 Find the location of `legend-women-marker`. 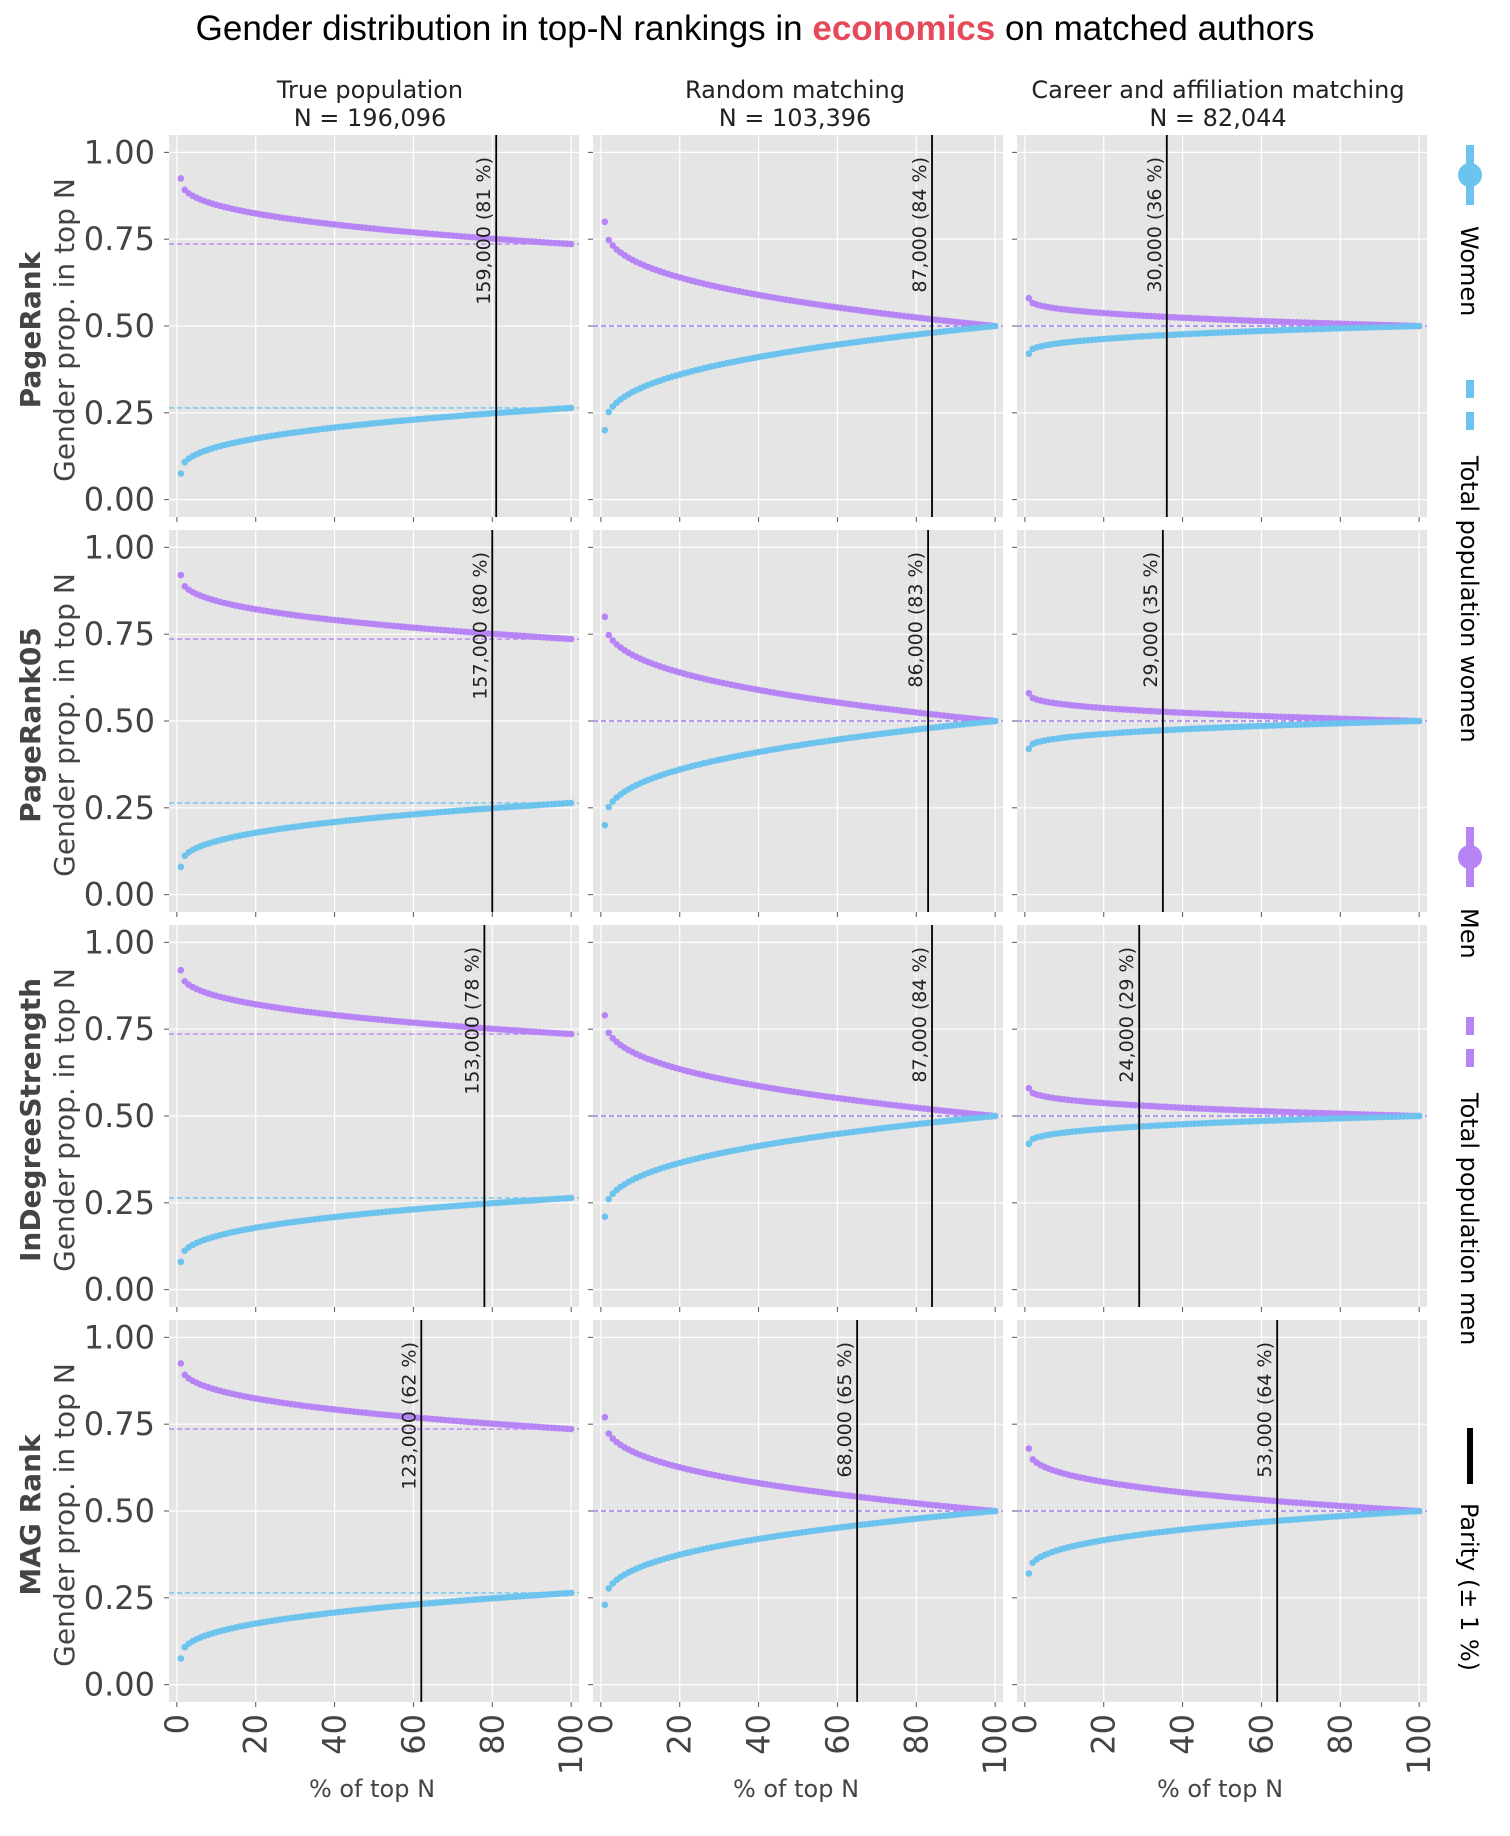

legend-women-marker is located at coordinates (1470, 175).